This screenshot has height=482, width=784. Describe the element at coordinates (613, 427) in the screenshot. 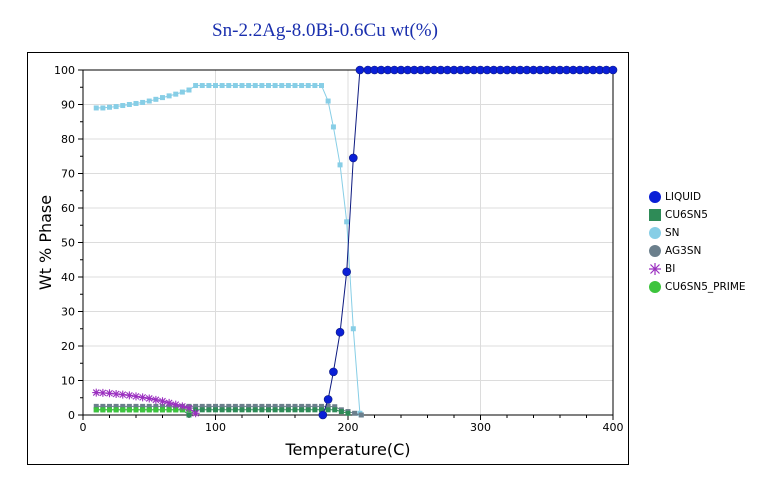

I see `x-tick-label: 400` at that location.